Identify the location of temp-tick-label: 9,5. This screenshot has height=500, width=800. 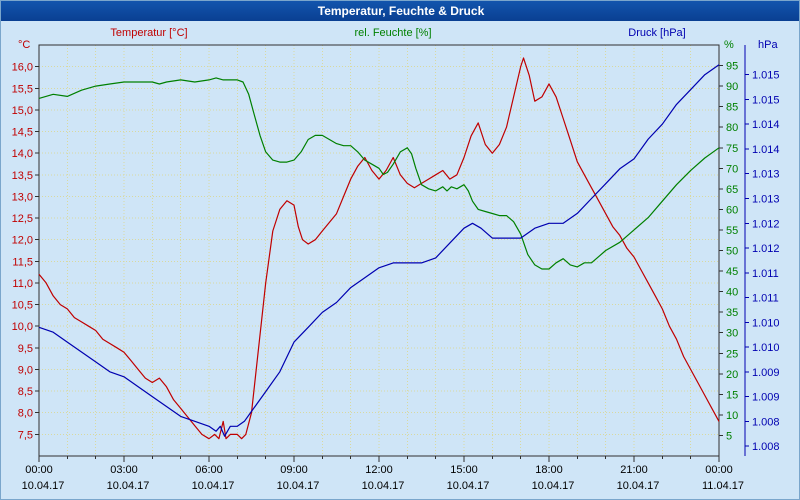
(25, 349).